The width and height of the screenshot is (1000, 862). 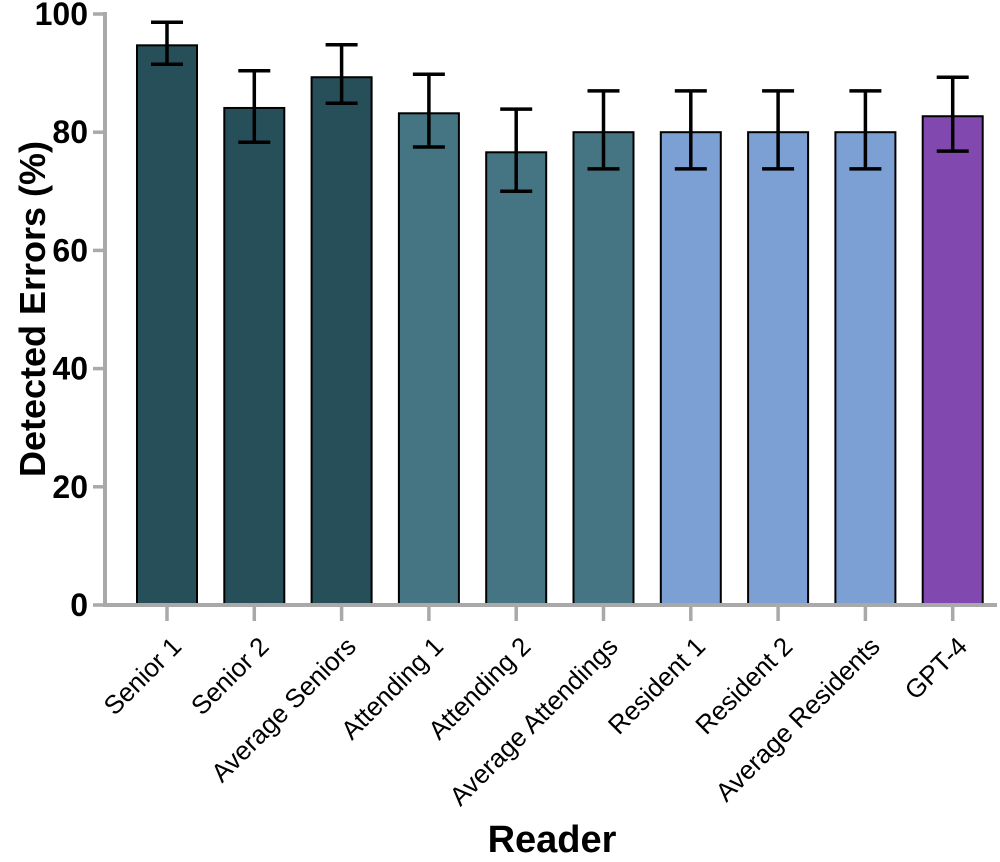 I want to click on bar-average-seniors, so click(x=341, y=341).